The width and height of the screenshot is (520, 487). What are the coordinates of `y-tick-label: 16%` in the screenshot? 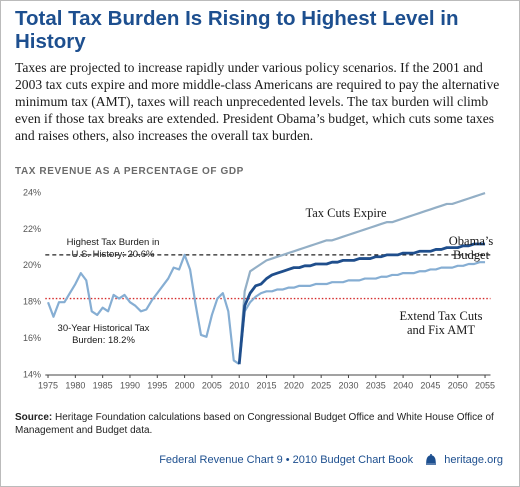 It's located at (32, 338).